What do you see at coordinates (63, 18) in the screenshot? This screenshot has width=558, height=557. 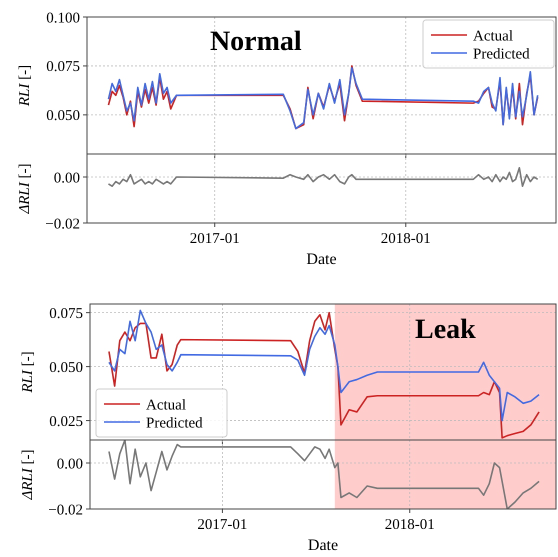 I see `y-tick-label: 0.100` at bounding box center [63, 18].